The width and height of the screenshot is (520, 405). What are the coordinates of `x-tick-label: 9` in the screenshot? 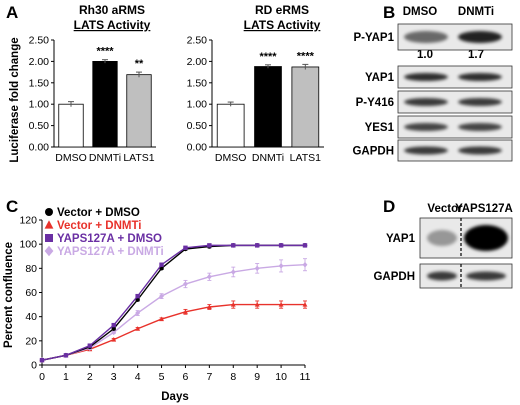 It's located at (257, 377).